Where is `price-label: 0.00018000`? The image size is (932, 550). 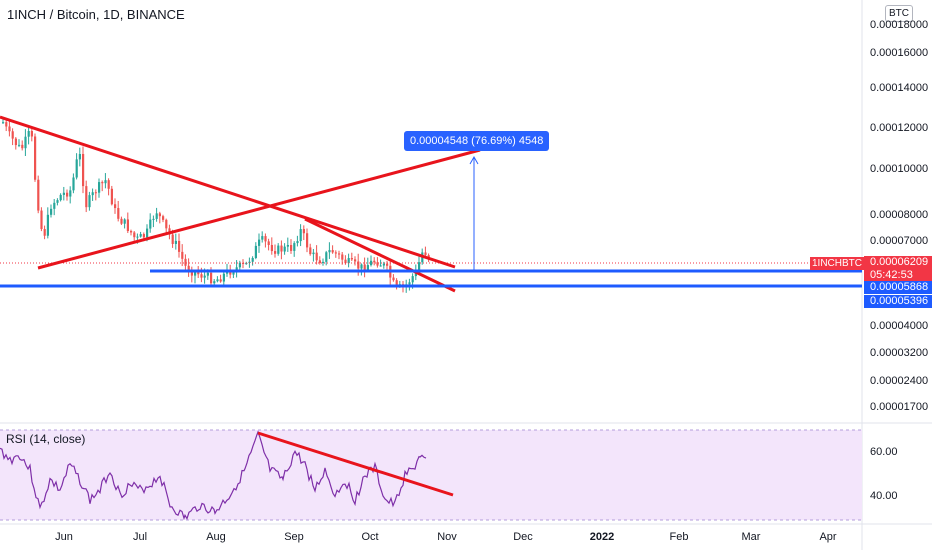
price-label: 0.00018000 is located at coordinates (899, 25).